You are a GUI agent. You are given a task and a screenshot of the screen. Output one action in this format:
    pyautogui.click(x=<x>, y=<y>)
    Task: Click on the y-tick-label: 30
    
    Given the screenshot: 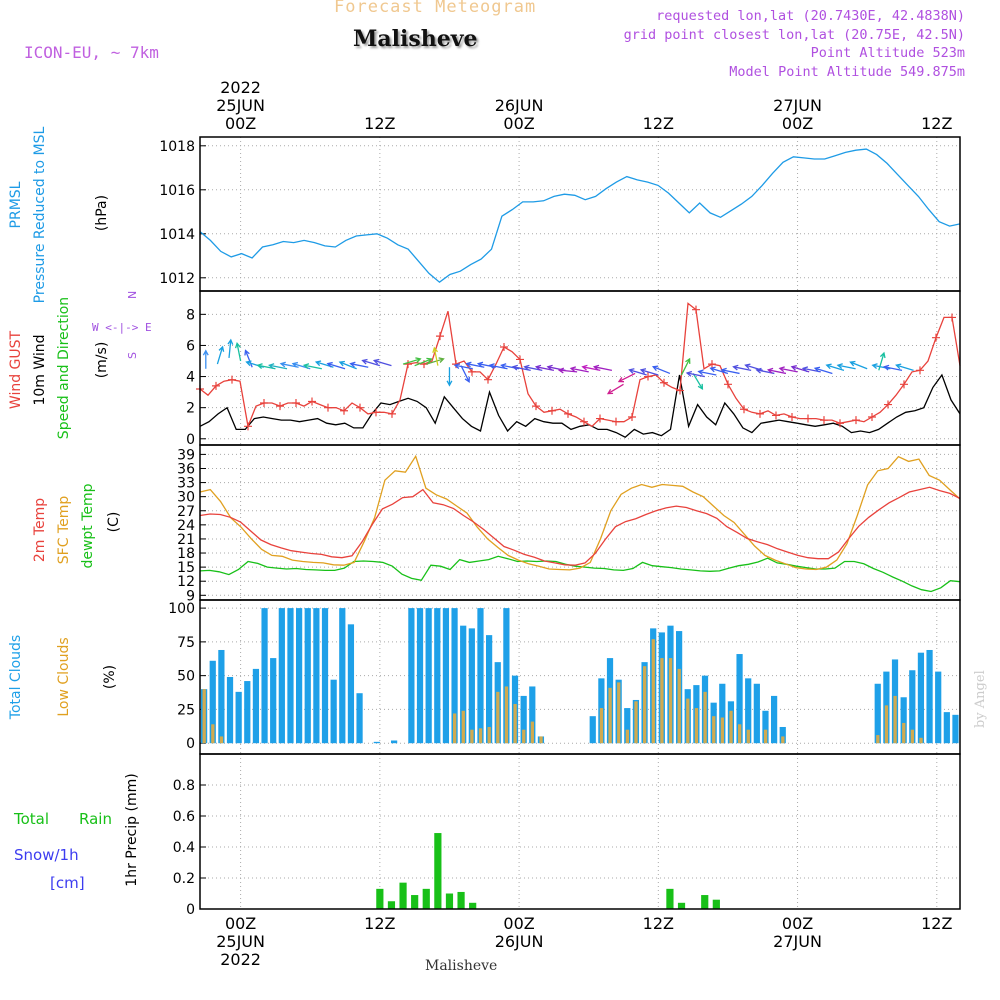 What is the action you would take?
    pyautogui.click(x=186, y=498)
    